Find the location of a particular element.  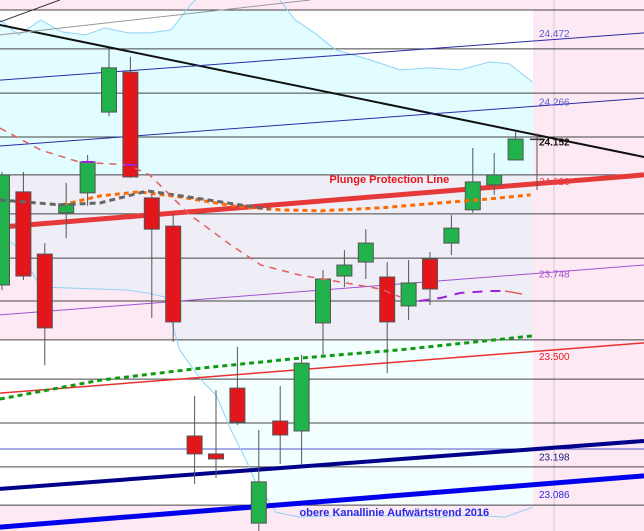

trendline-thin-black is located at coordinates (30, 11).